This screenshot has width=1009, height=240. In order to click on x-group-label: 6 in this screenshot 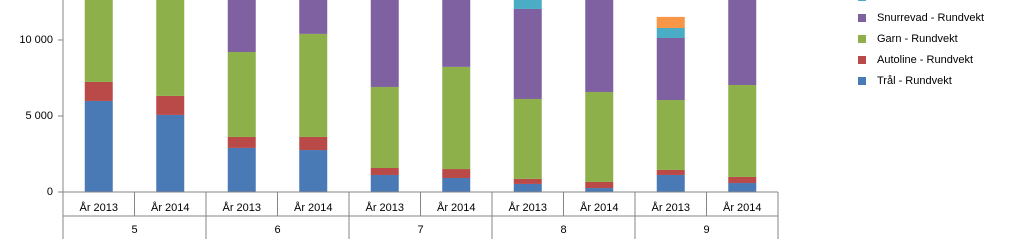, I will do `click(277, 230)`.